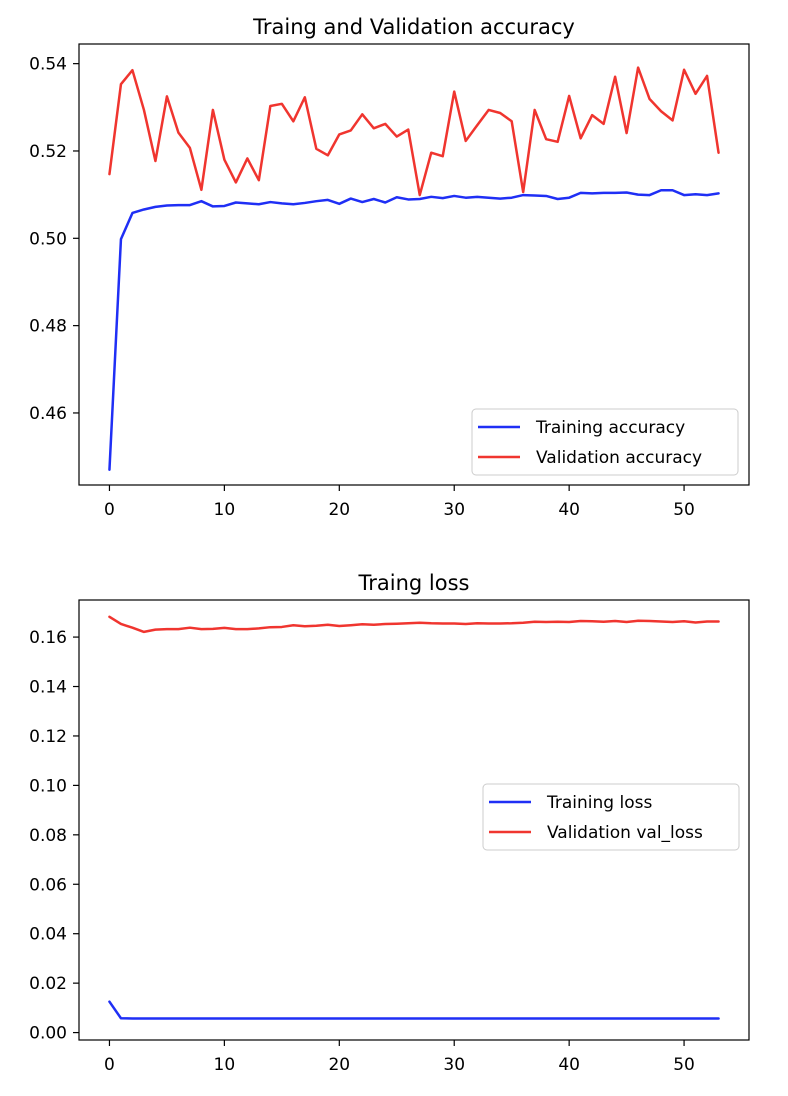  What do you see at coordinates (48, 638) in the screenshot?
I see `y-tick-label: 0.16` at bounding box center [48, 638].